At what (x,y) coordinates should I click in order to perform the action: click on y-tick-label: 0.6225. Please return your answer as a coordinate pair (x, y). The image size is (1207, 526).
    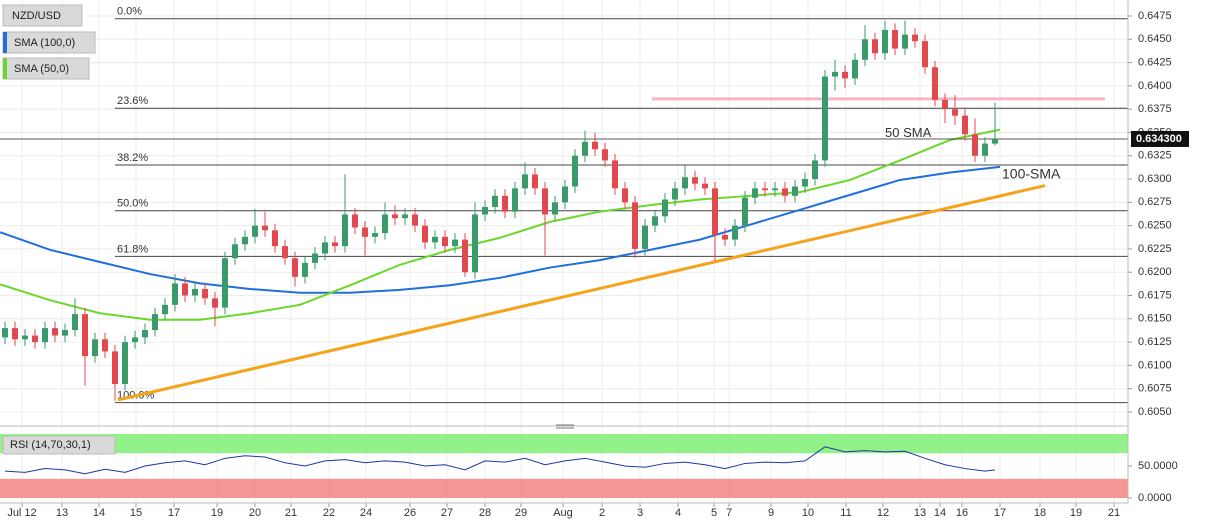
    Looking at the image, I should click on (1155, 249).